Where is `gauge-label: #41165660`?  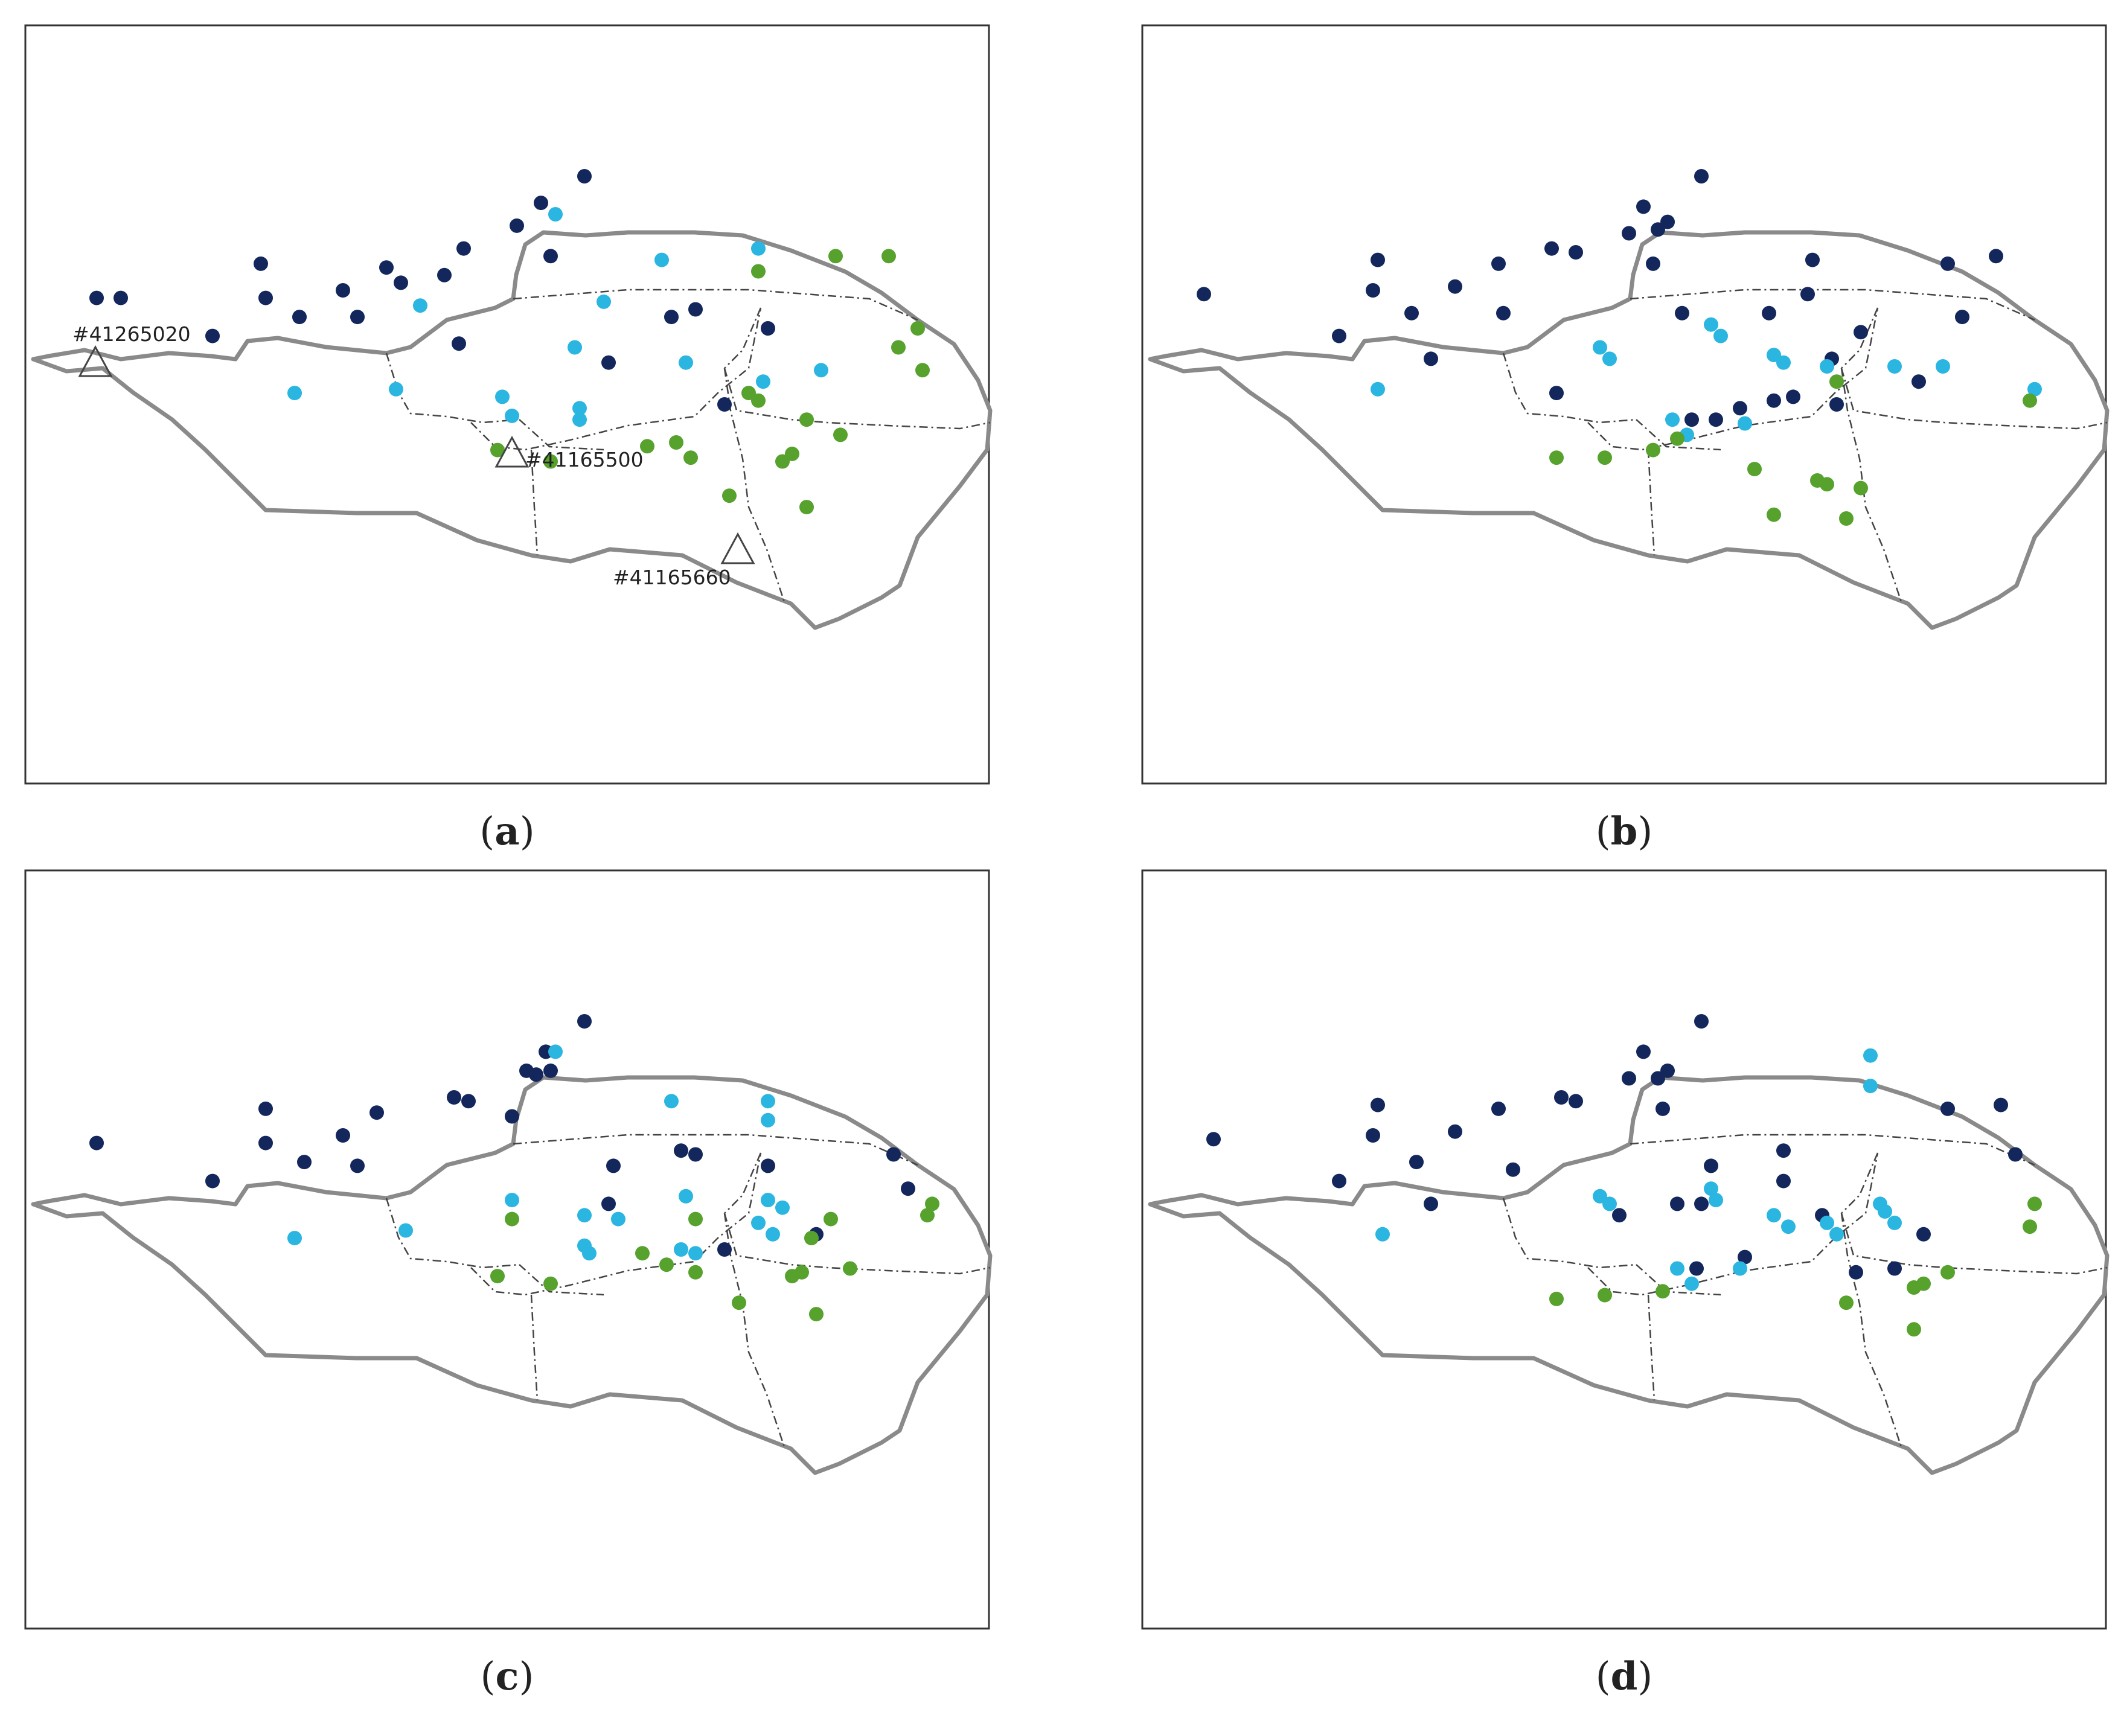 gauge-label: #41165660 is located at coordinates (672, 577).